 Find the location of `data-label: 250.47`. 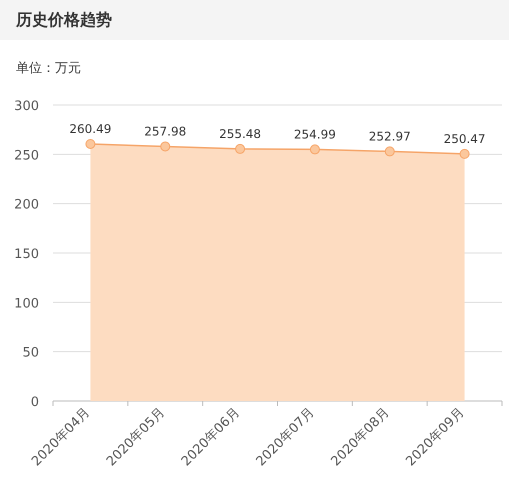

data-label: 250.47 is located at coordinates (465, 139).